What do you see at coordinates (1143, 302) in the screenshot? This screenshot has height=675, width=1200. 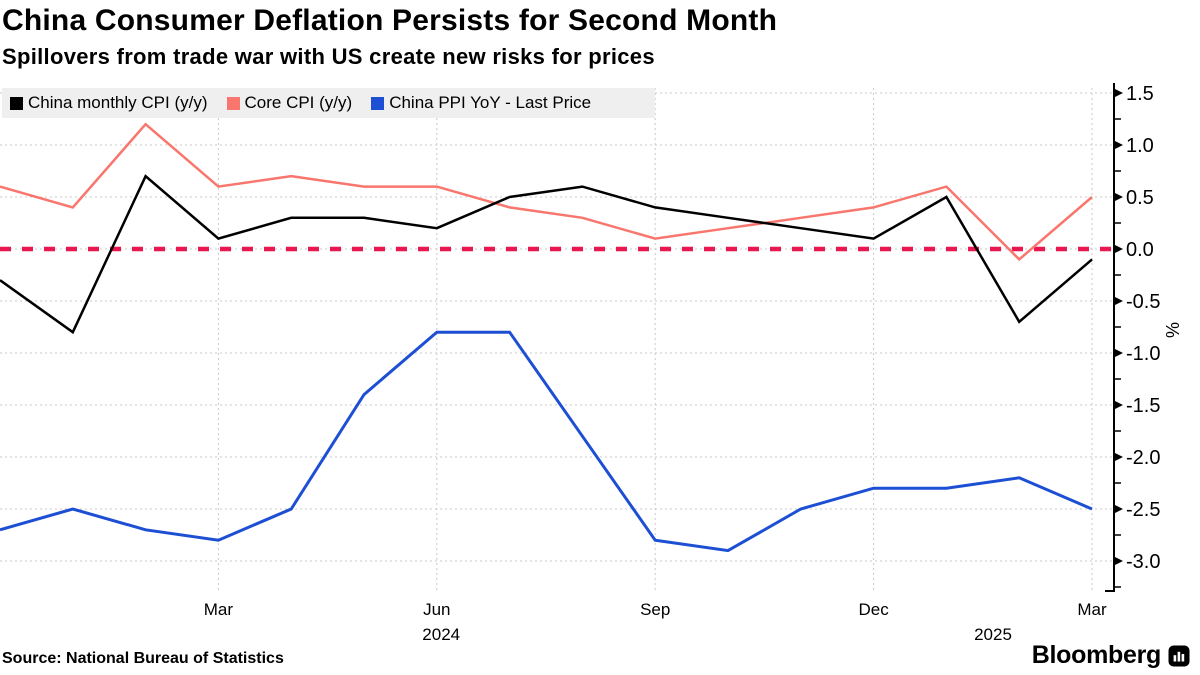 I see `y-tick-label: -0.5` at bounding box center [1143, 302].